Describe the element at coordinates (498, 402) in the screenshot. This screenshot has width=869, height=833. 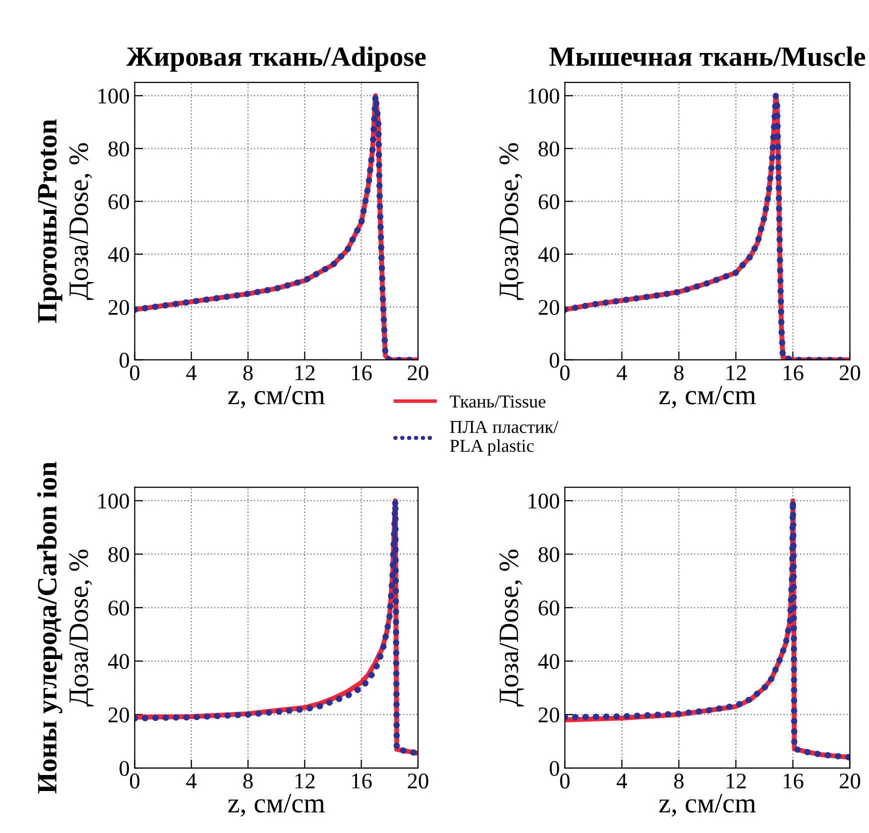
I see `legend-label: Ткань/Tissue` at that location.